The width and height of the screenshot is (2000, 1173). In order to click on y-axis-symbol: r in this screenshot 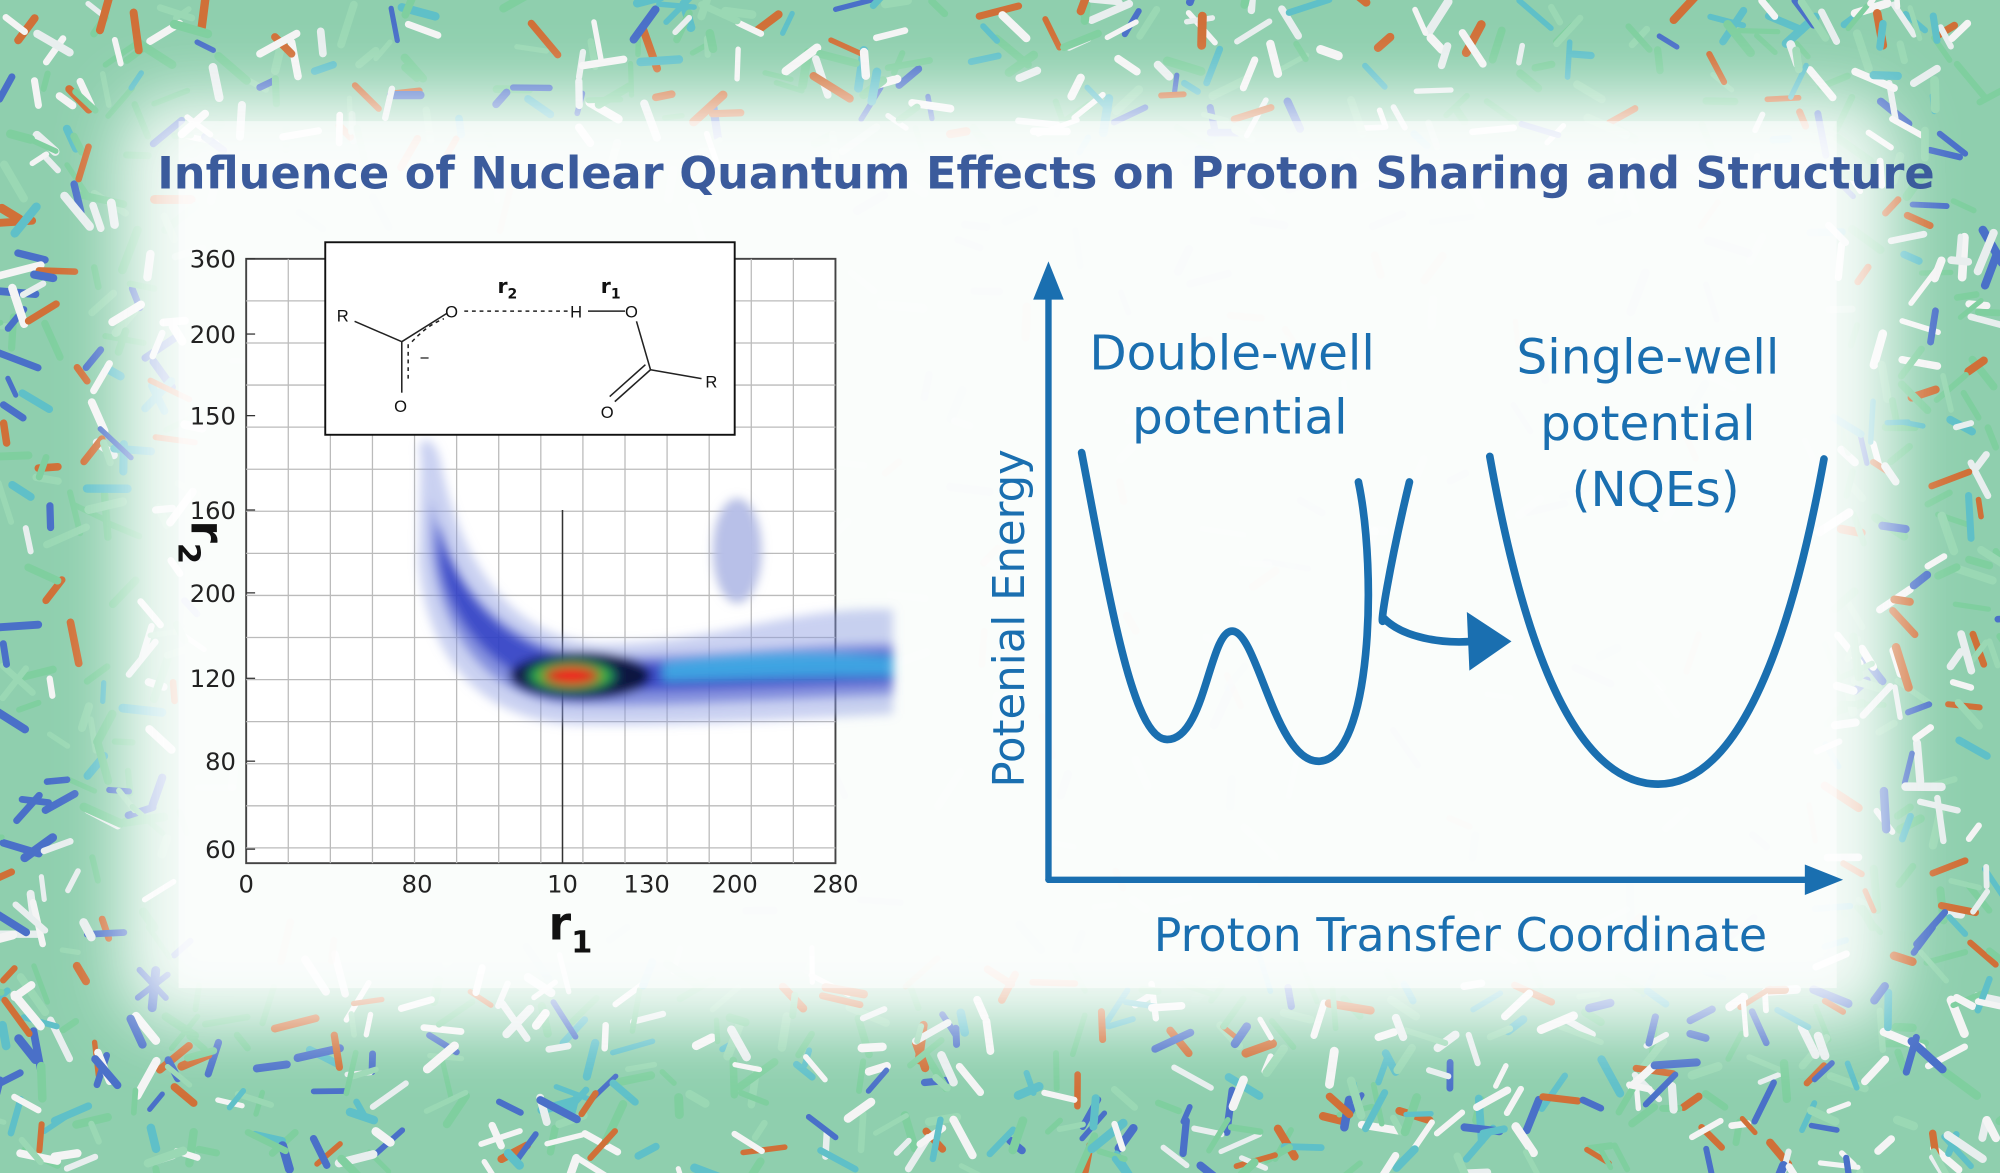, I will do `click(207, 531)`.